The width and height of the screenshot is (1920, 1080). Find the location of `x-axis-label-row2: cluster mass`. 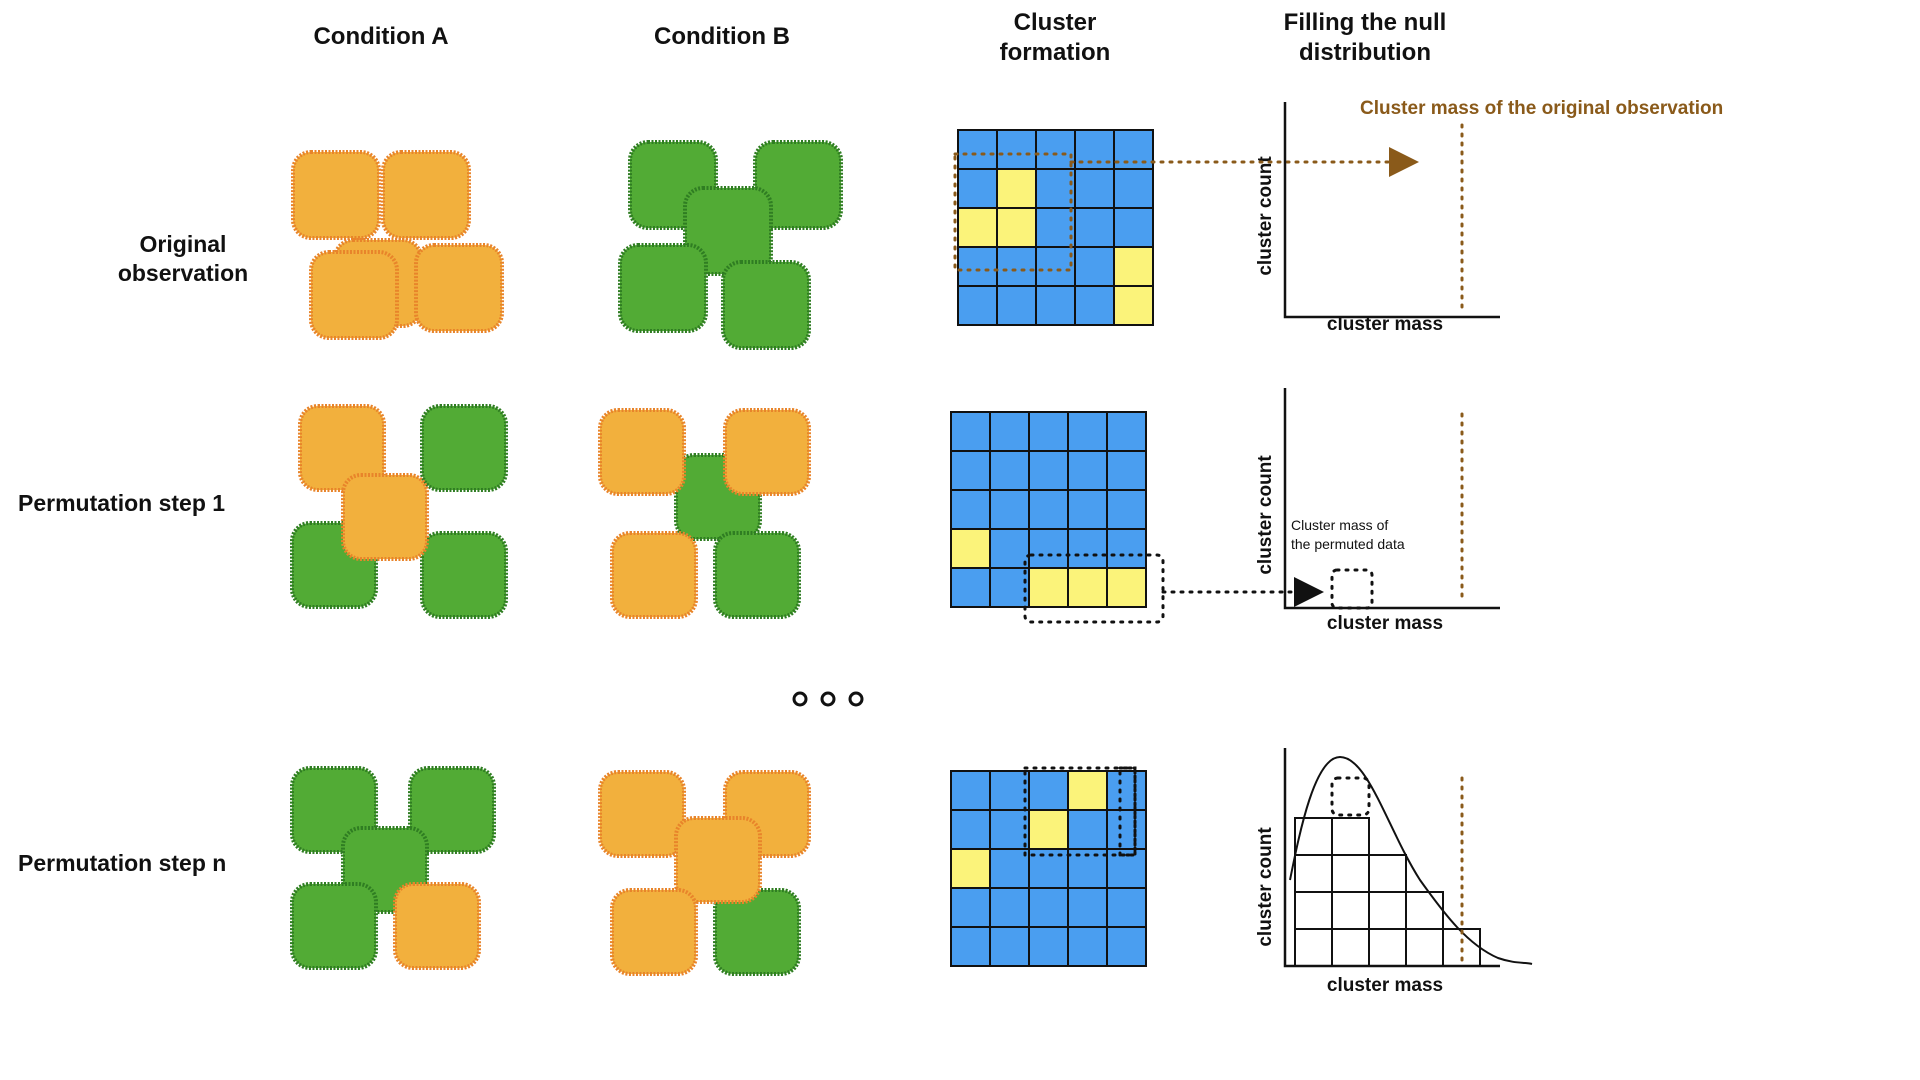

x-axis-label-row2: cluster mass is located at coordinates (1385, 623).